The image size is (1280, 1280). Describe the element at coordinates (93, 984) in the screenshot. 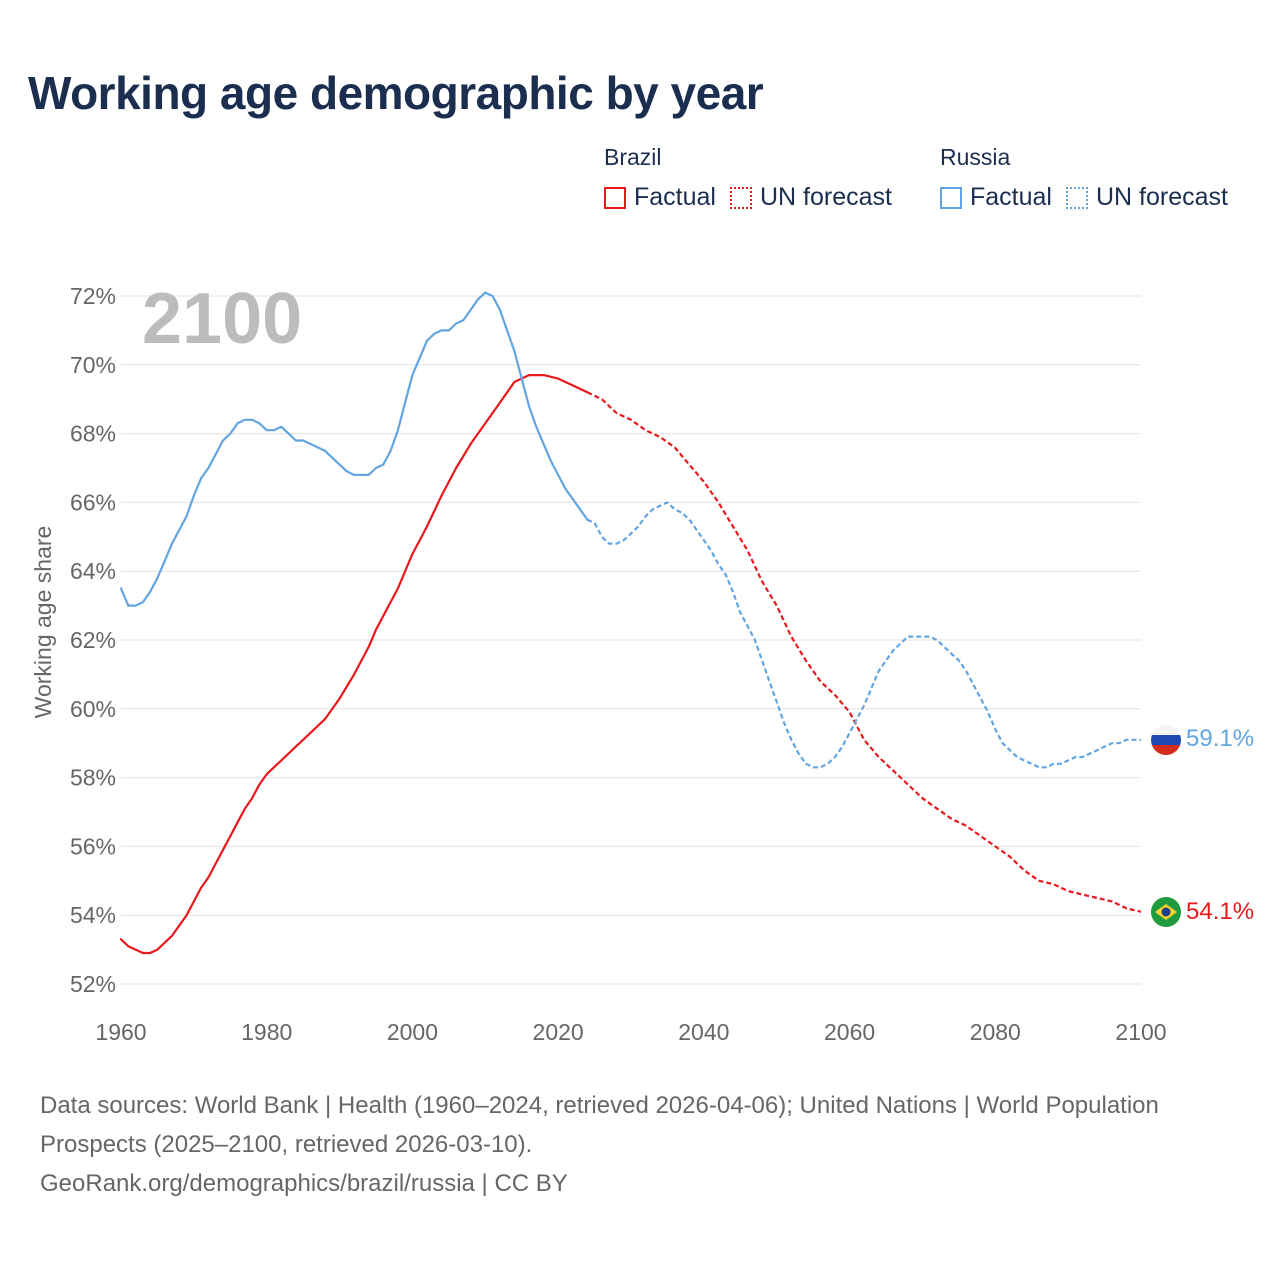

I see `y-tick-label: 52%` at that location.